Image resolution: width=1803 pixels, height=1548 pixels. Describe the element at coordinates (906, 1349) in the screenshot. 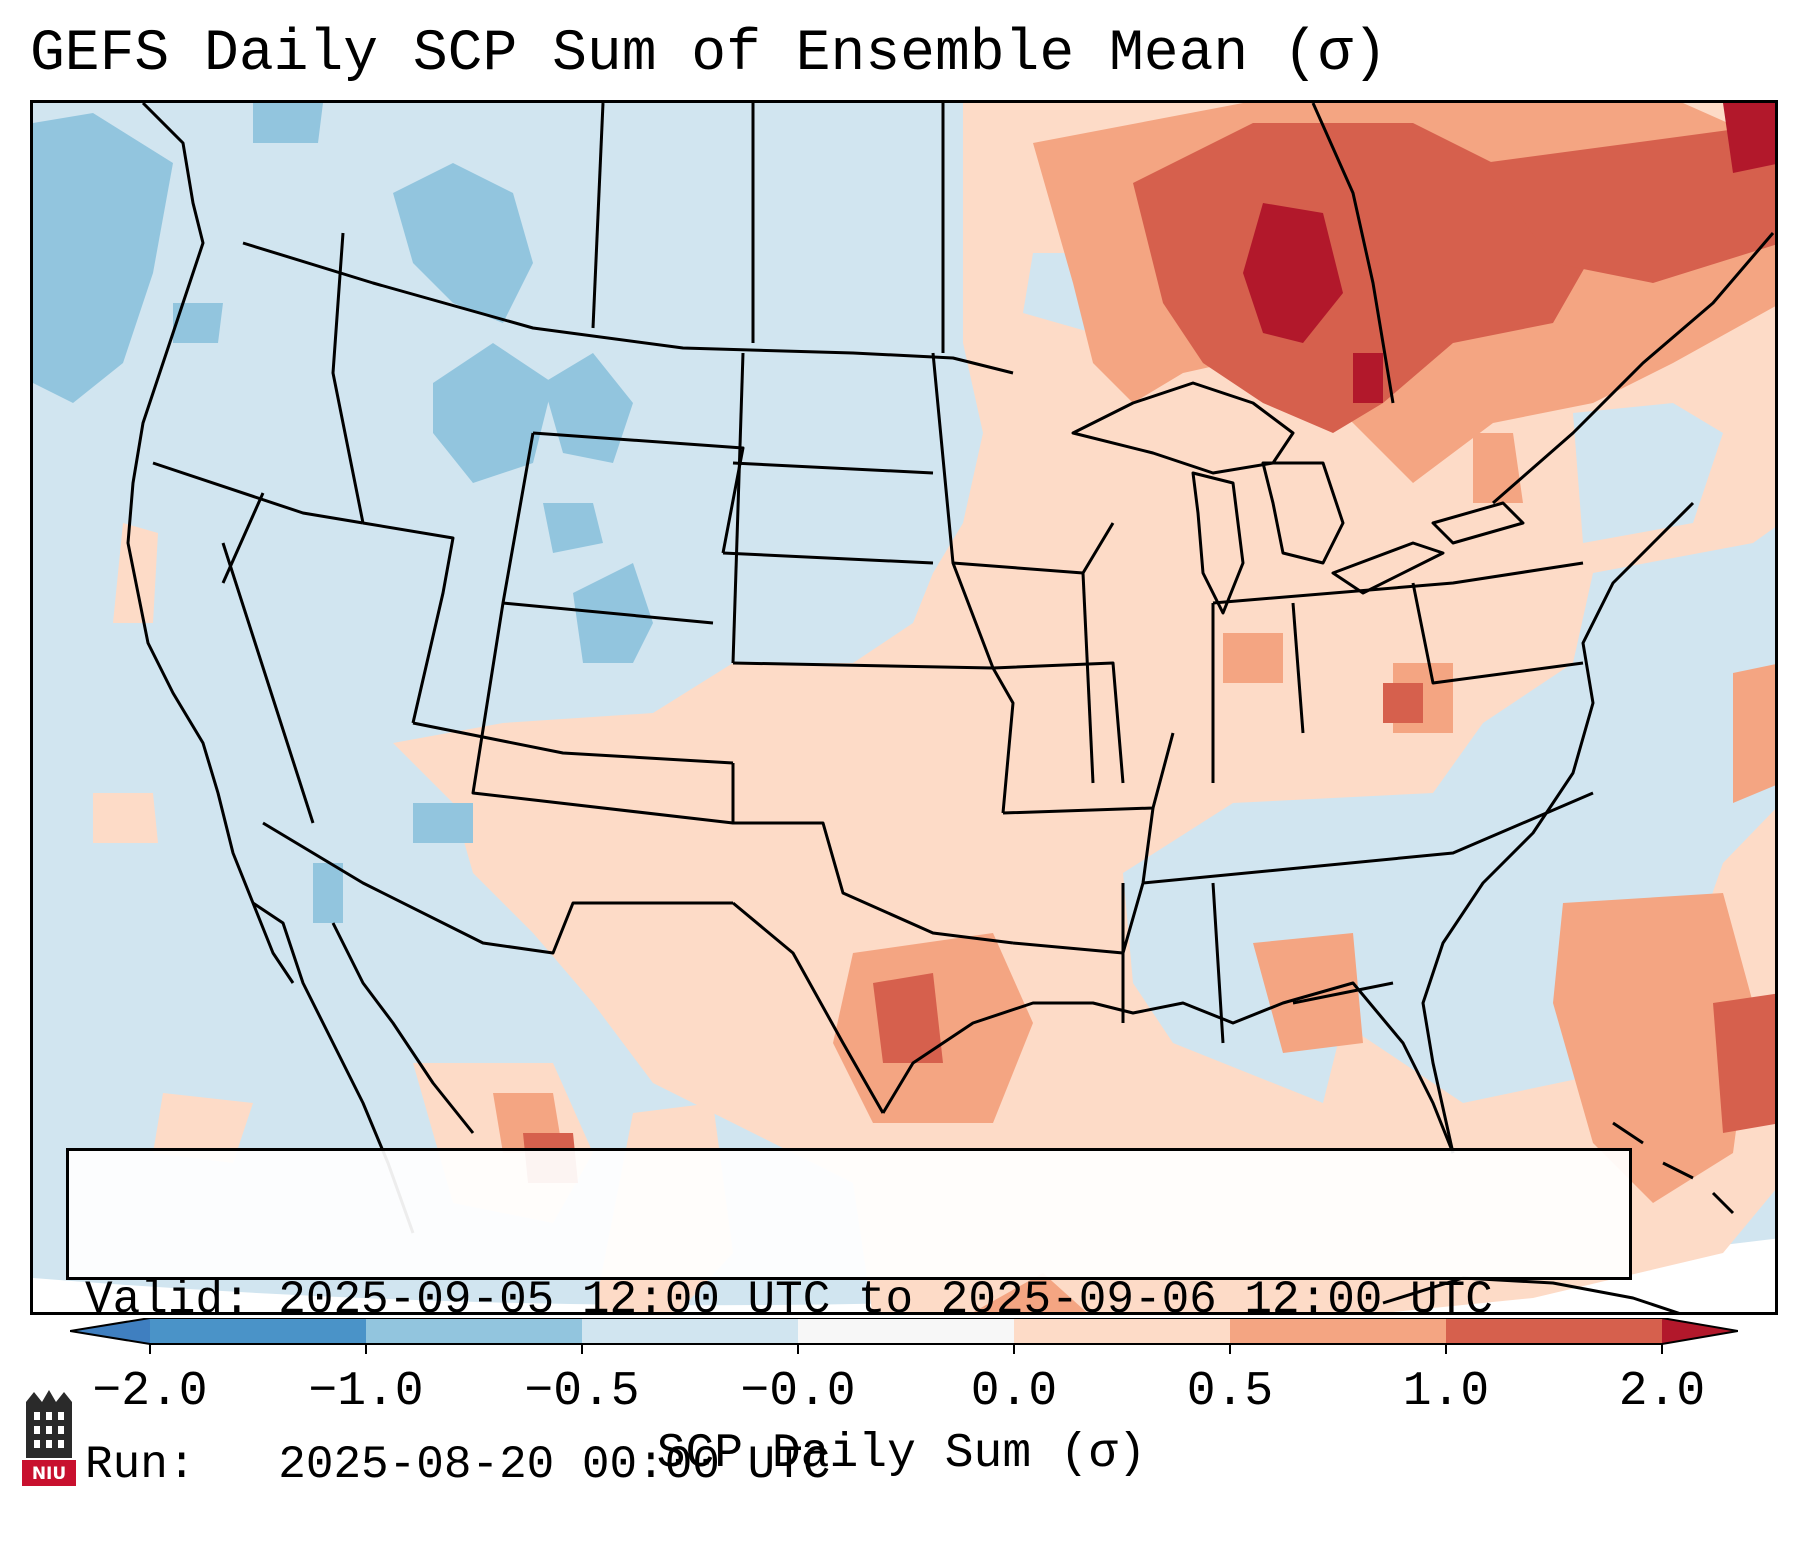

I see `colorbar-ticks` at that location.